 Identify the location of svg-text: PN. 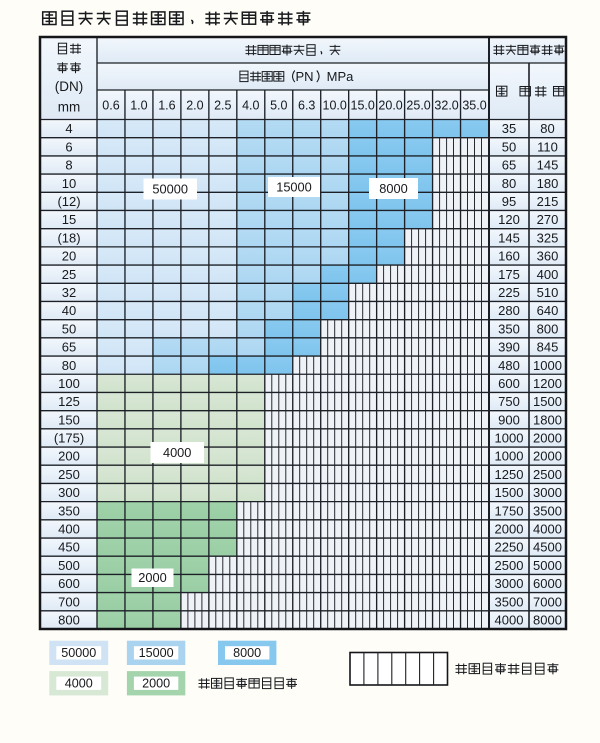
(304, 76).